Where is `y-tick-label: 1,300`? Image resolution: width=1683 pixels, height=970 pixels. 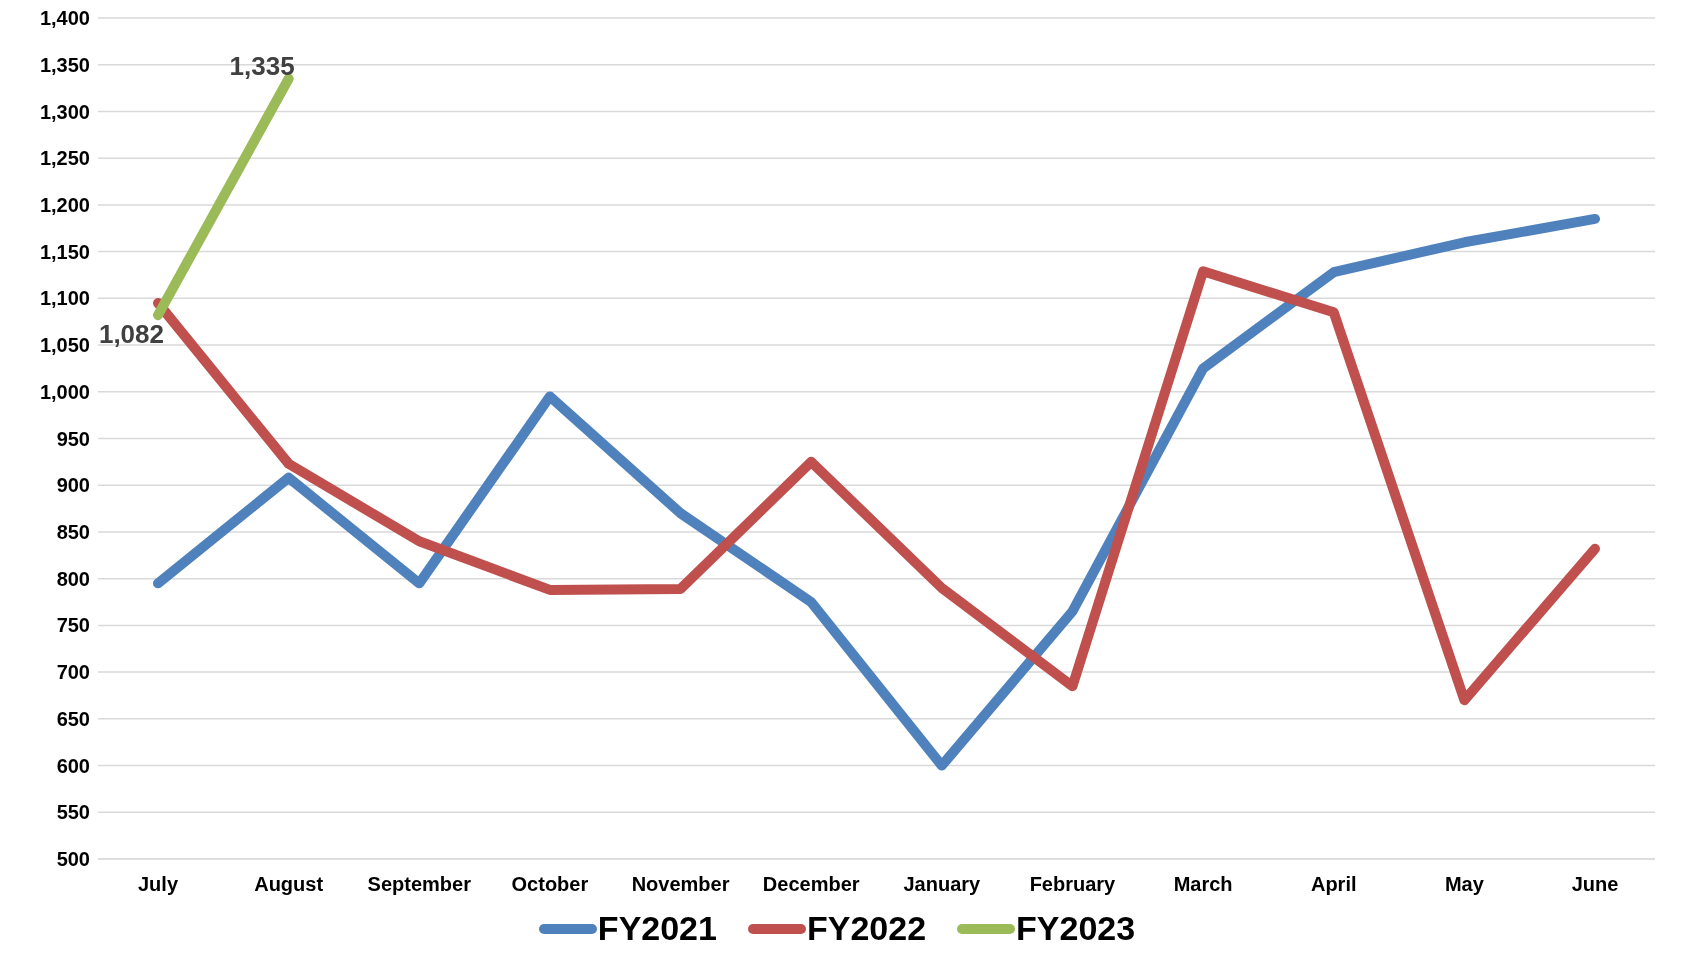 y-tick-label: 1,300 is located at coordinates (64, 111).